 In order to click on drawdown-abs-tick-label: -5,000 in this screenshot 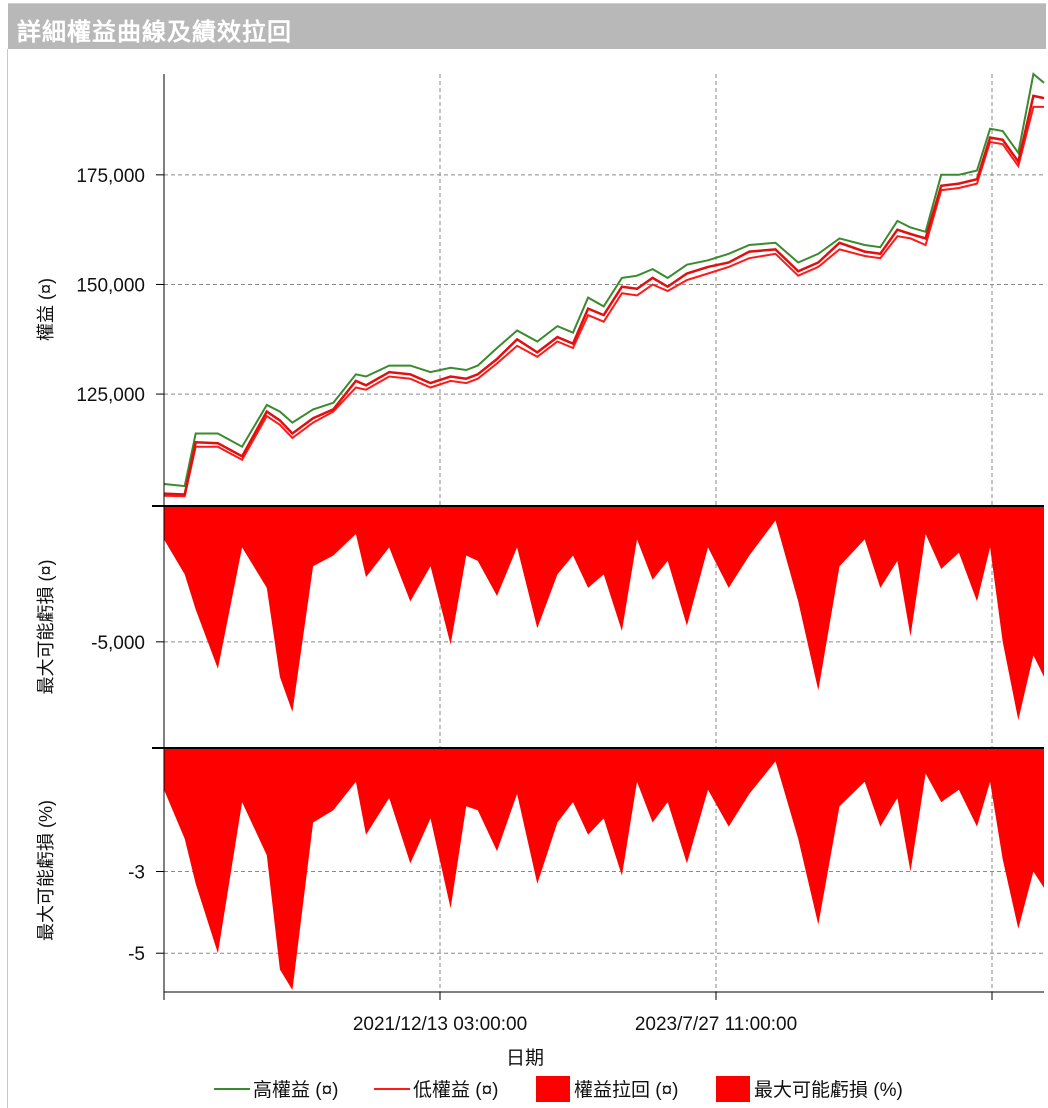, I will do `click(118, 643)`.